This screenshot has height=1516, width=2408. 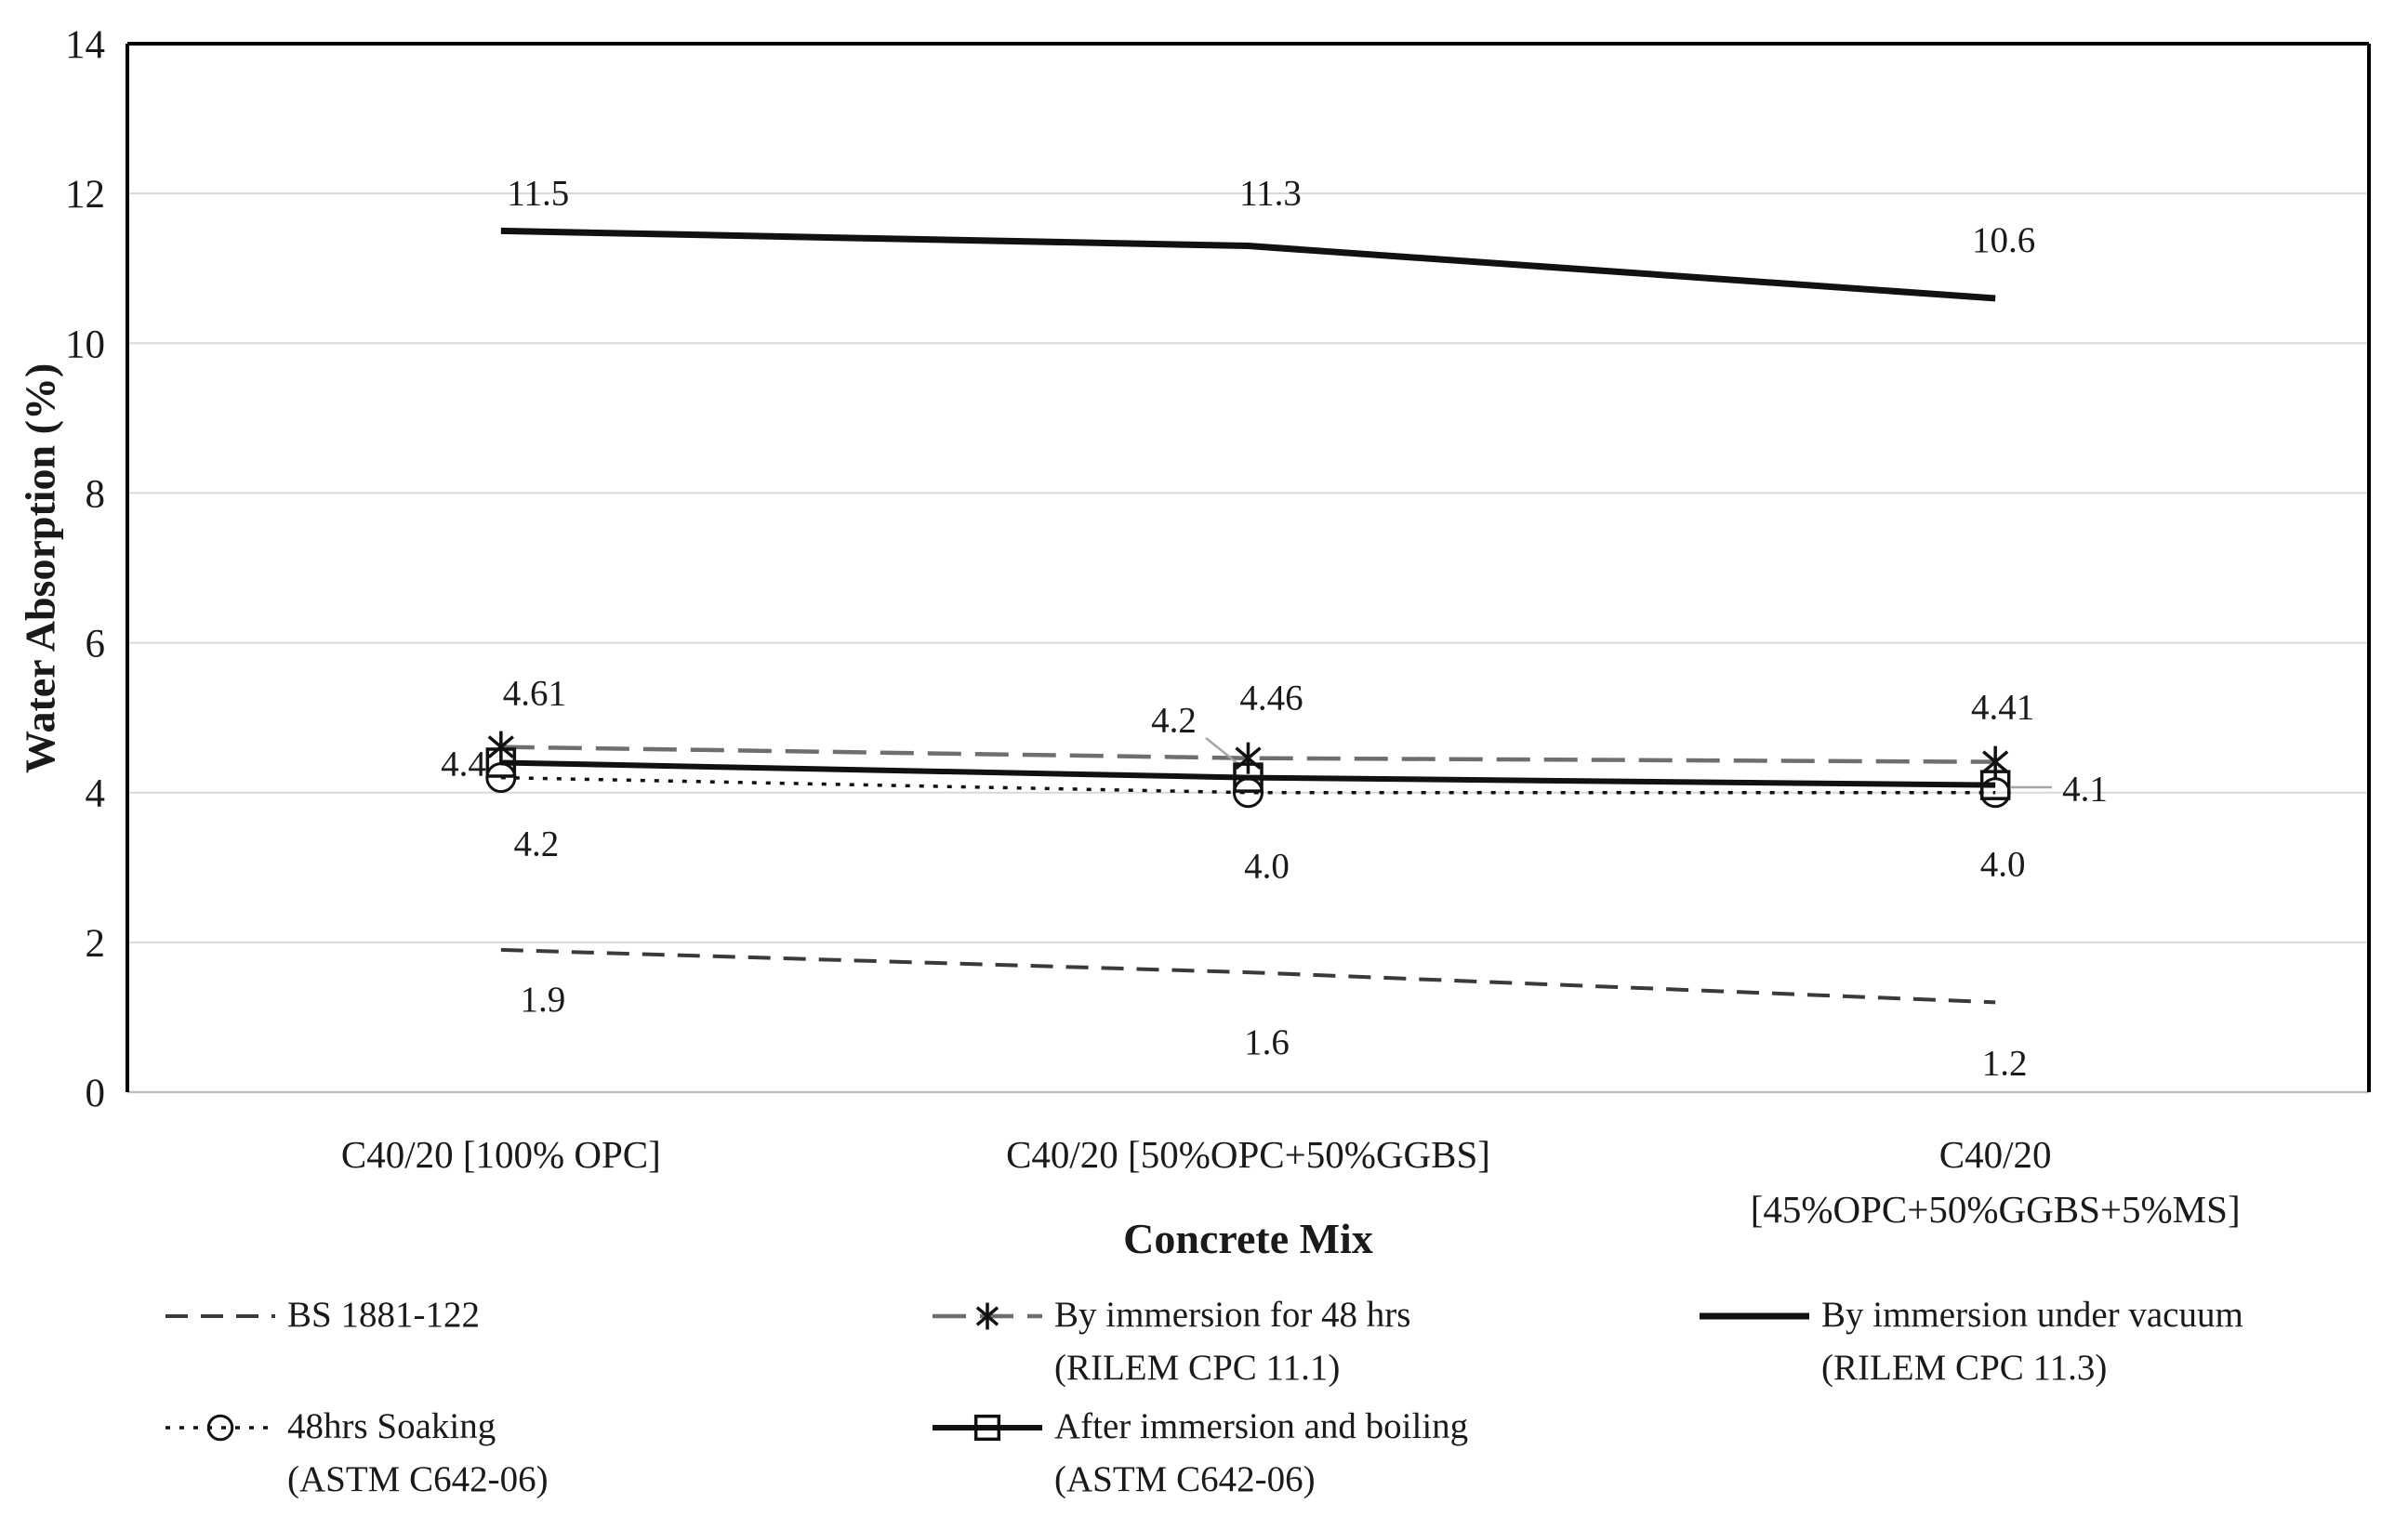 What do you see at coordinates (1232, 1315) in the screenshot?
I see `legend-label-line: By immersion for 48 hrs` at bounding box center [1232, 1315].